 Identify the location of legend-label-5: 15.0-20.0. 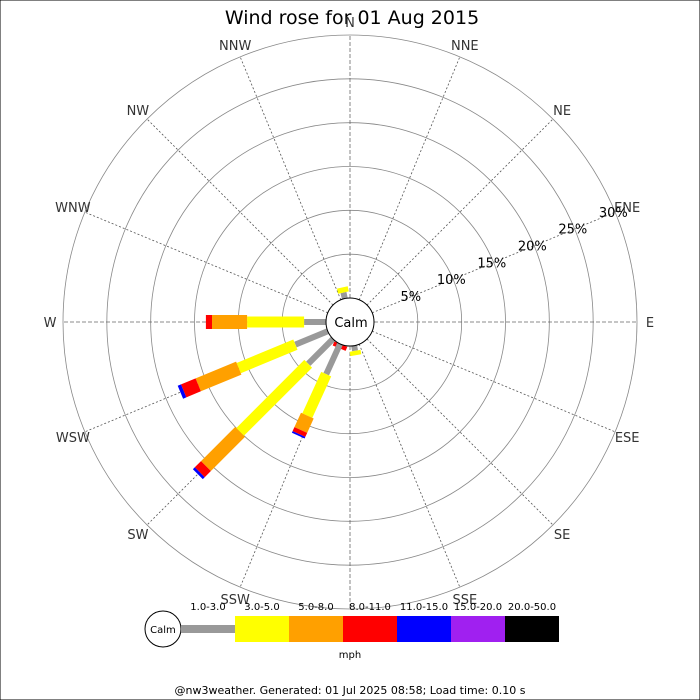
(478, 607).